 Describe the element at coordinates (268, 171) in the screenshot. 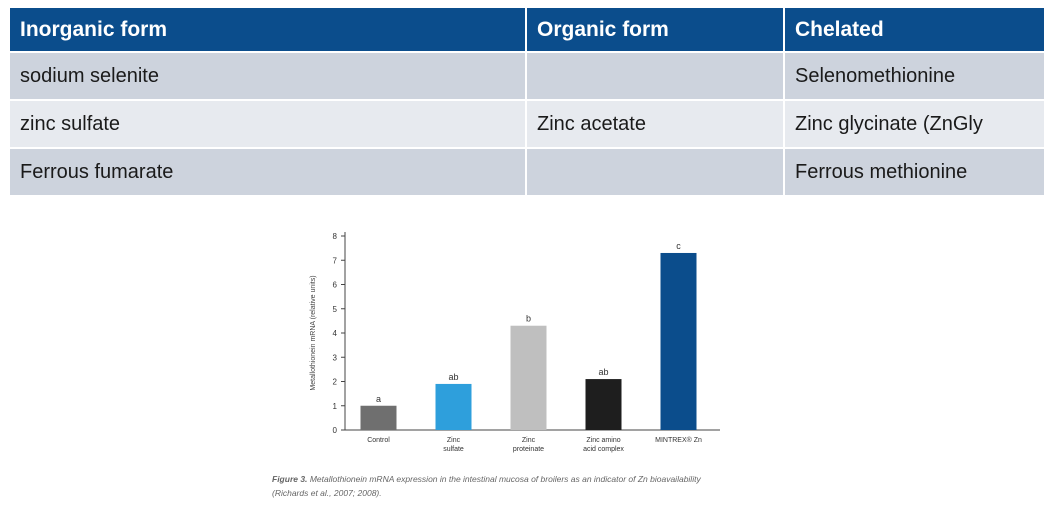

I see `table-cell: Ferrous fumarate` at that location.